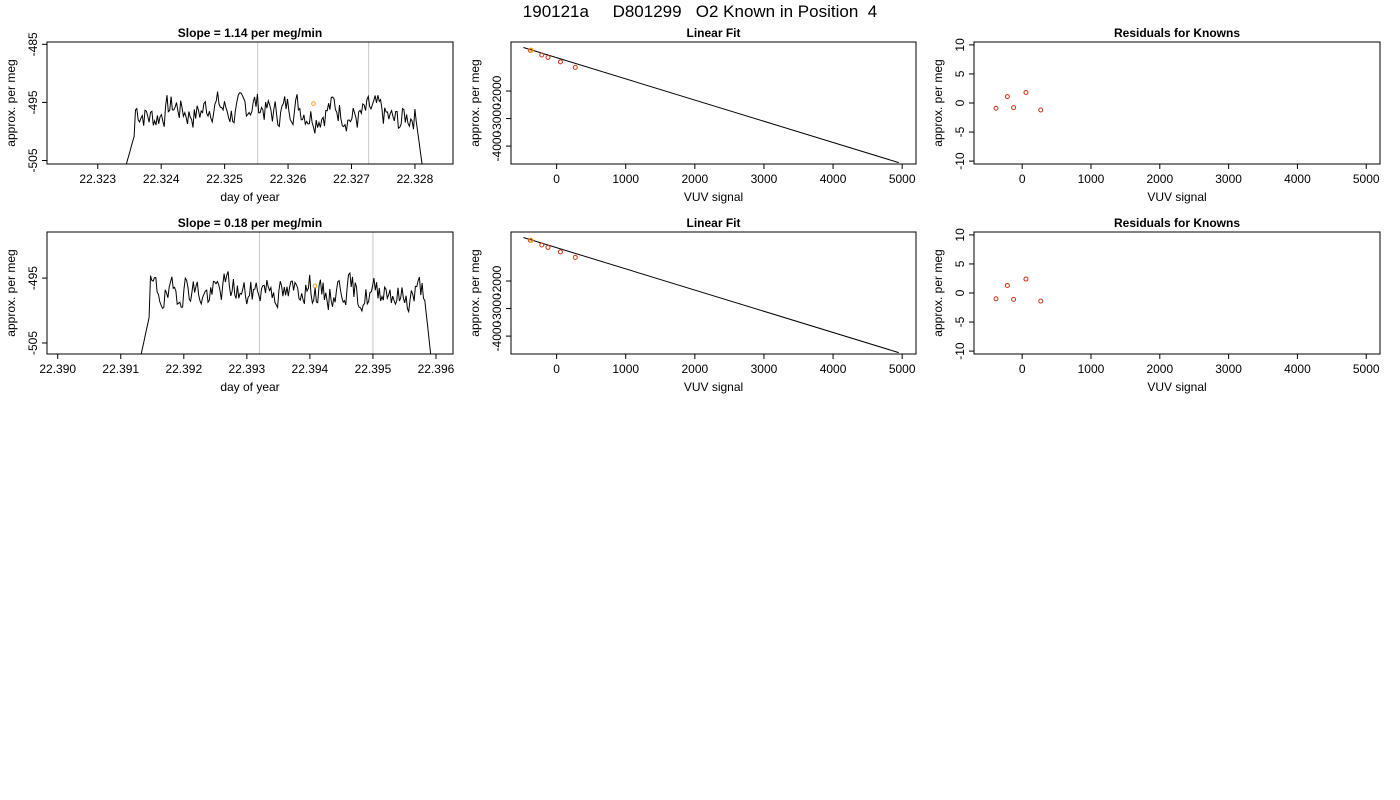  I want to click on page-title: 190121a D801299 O2 Known in Position 4, so click(700, 11).